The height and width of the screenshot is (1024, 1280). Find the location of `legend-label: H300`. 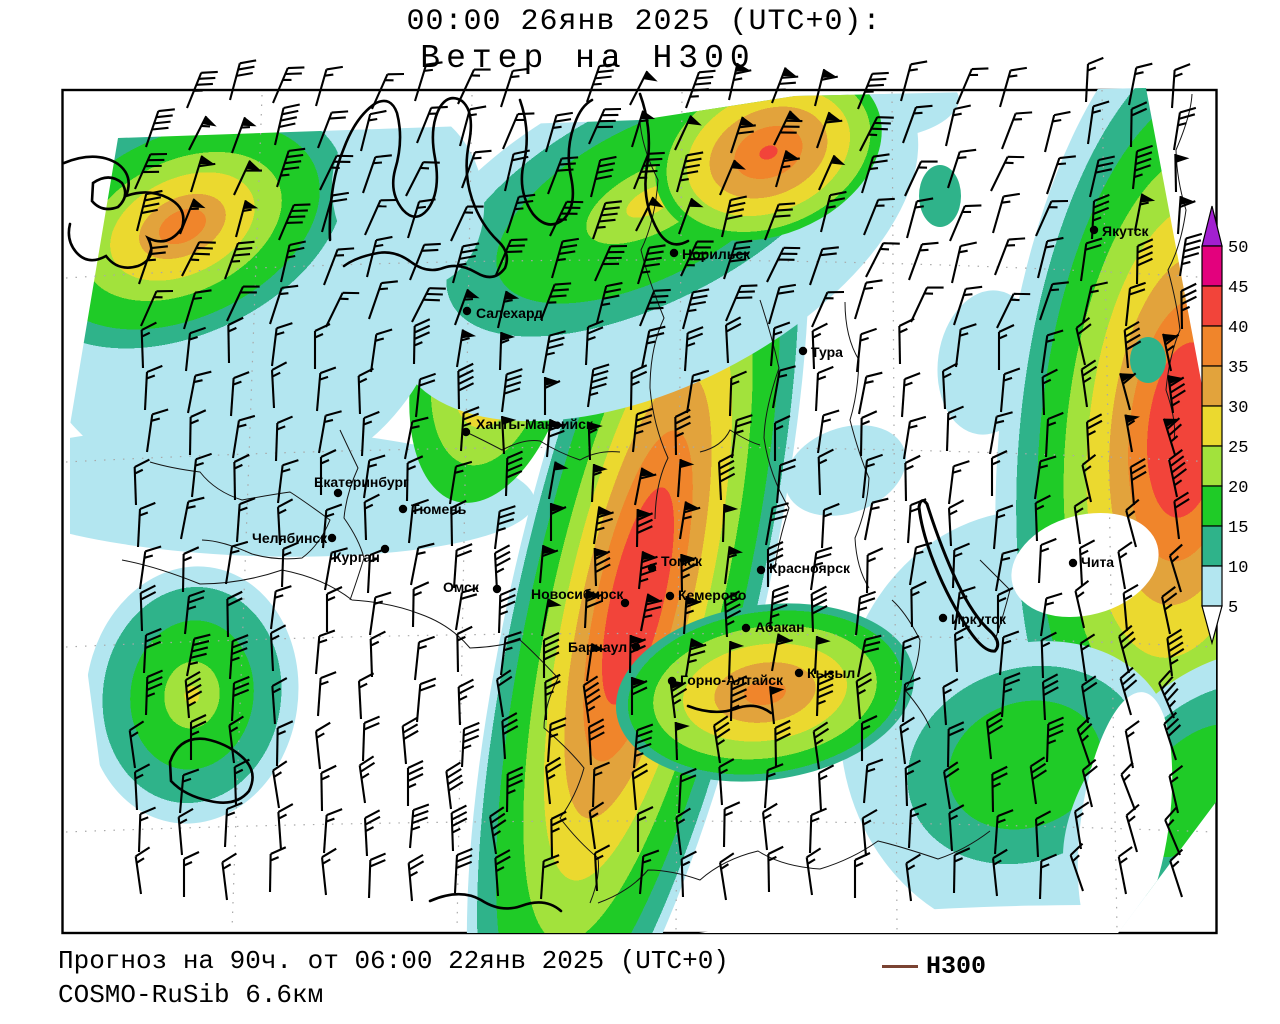

legend-label: H300 is located at coordinates (956, 966).